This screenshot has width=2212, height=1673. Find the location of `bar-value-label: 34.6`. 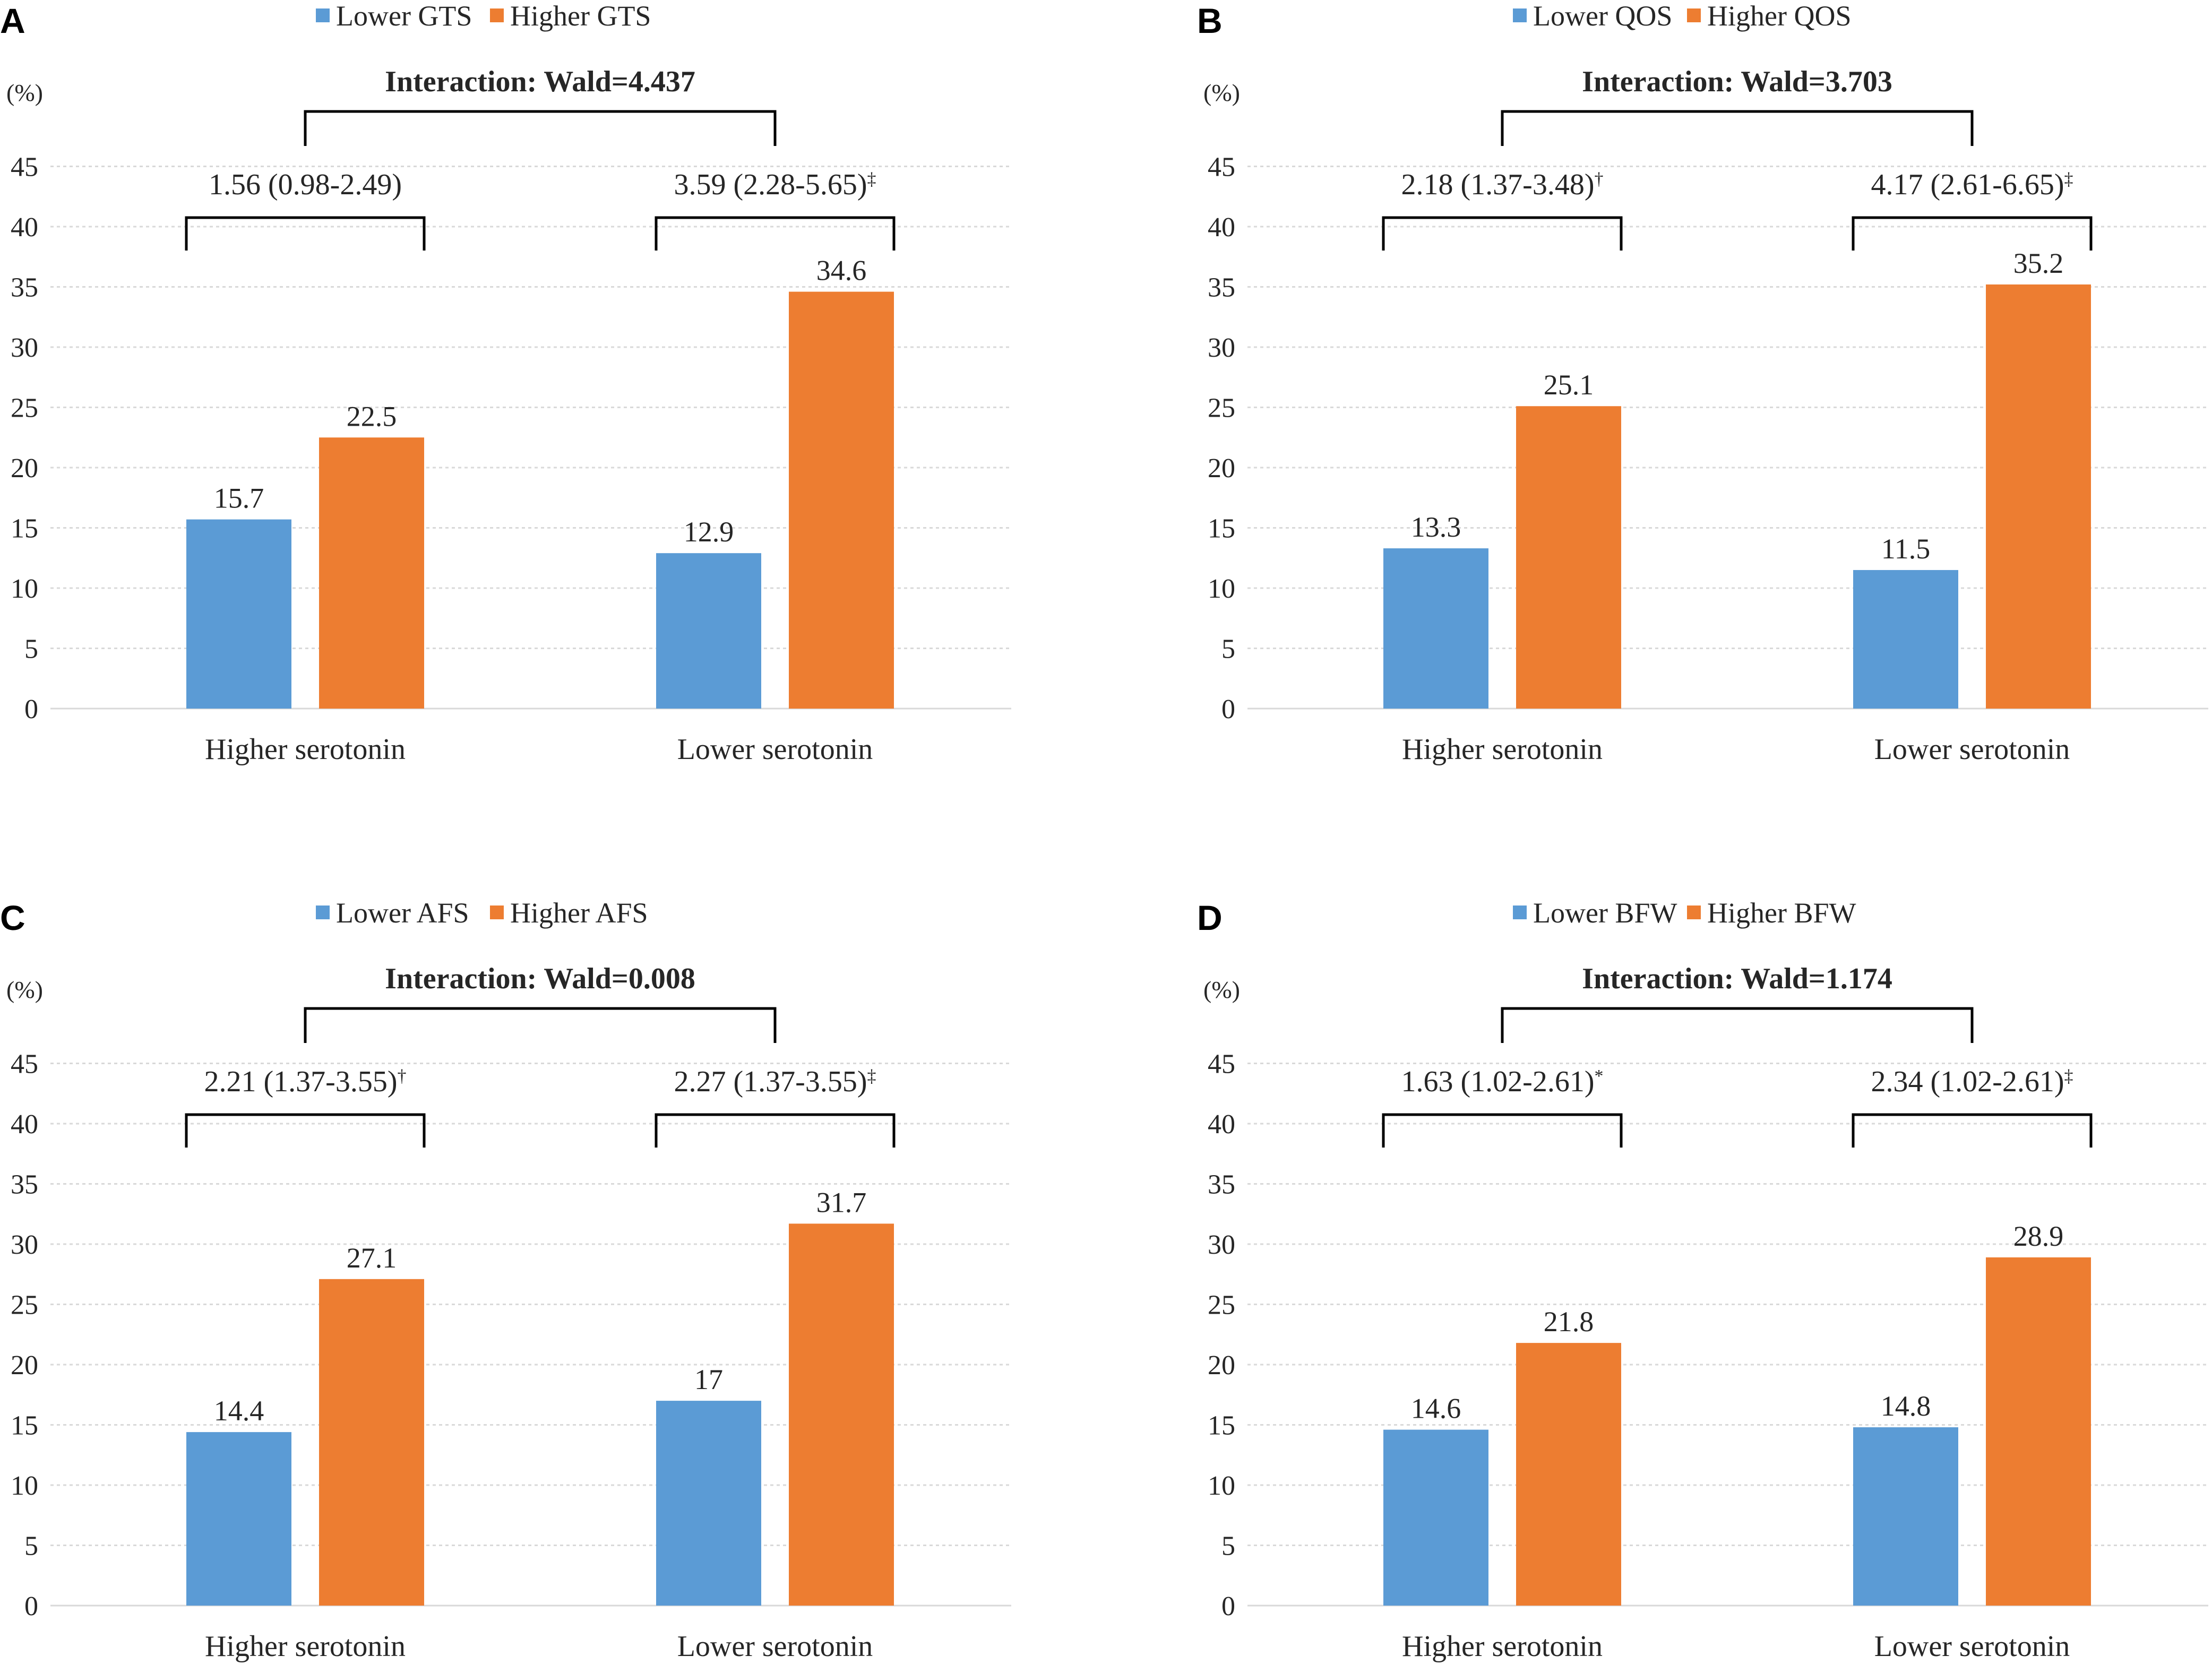

bar-value-label: 34.6 is located at coordinates (842, 271).